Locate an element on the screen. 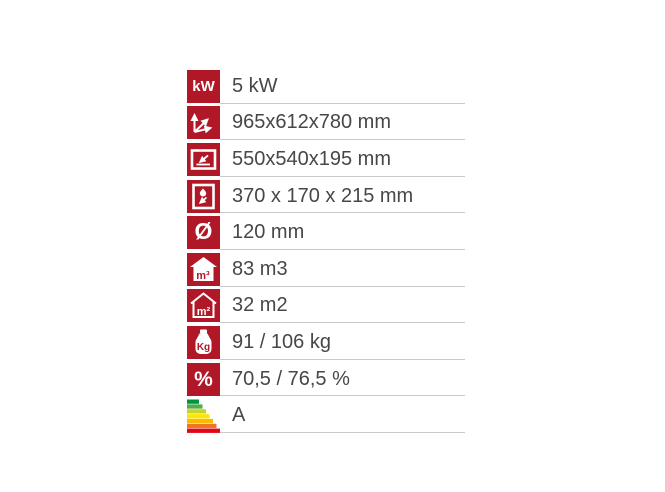 The height and width of the screenshot is (492, 665). spec-value-nominal-power: 5 kW is located at coordinates (255, 85).